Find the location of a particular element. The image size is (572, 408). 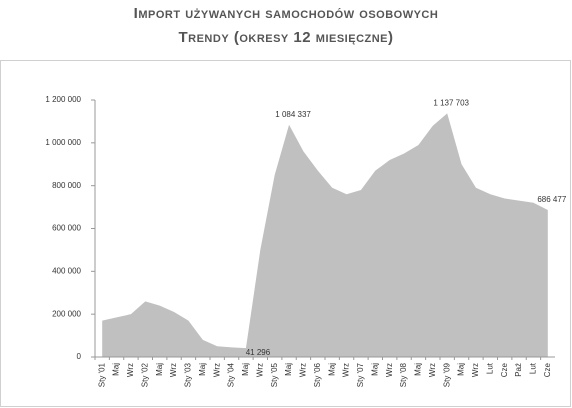

x-tick-label: Sty '07 is located at coordinates (360, 374).